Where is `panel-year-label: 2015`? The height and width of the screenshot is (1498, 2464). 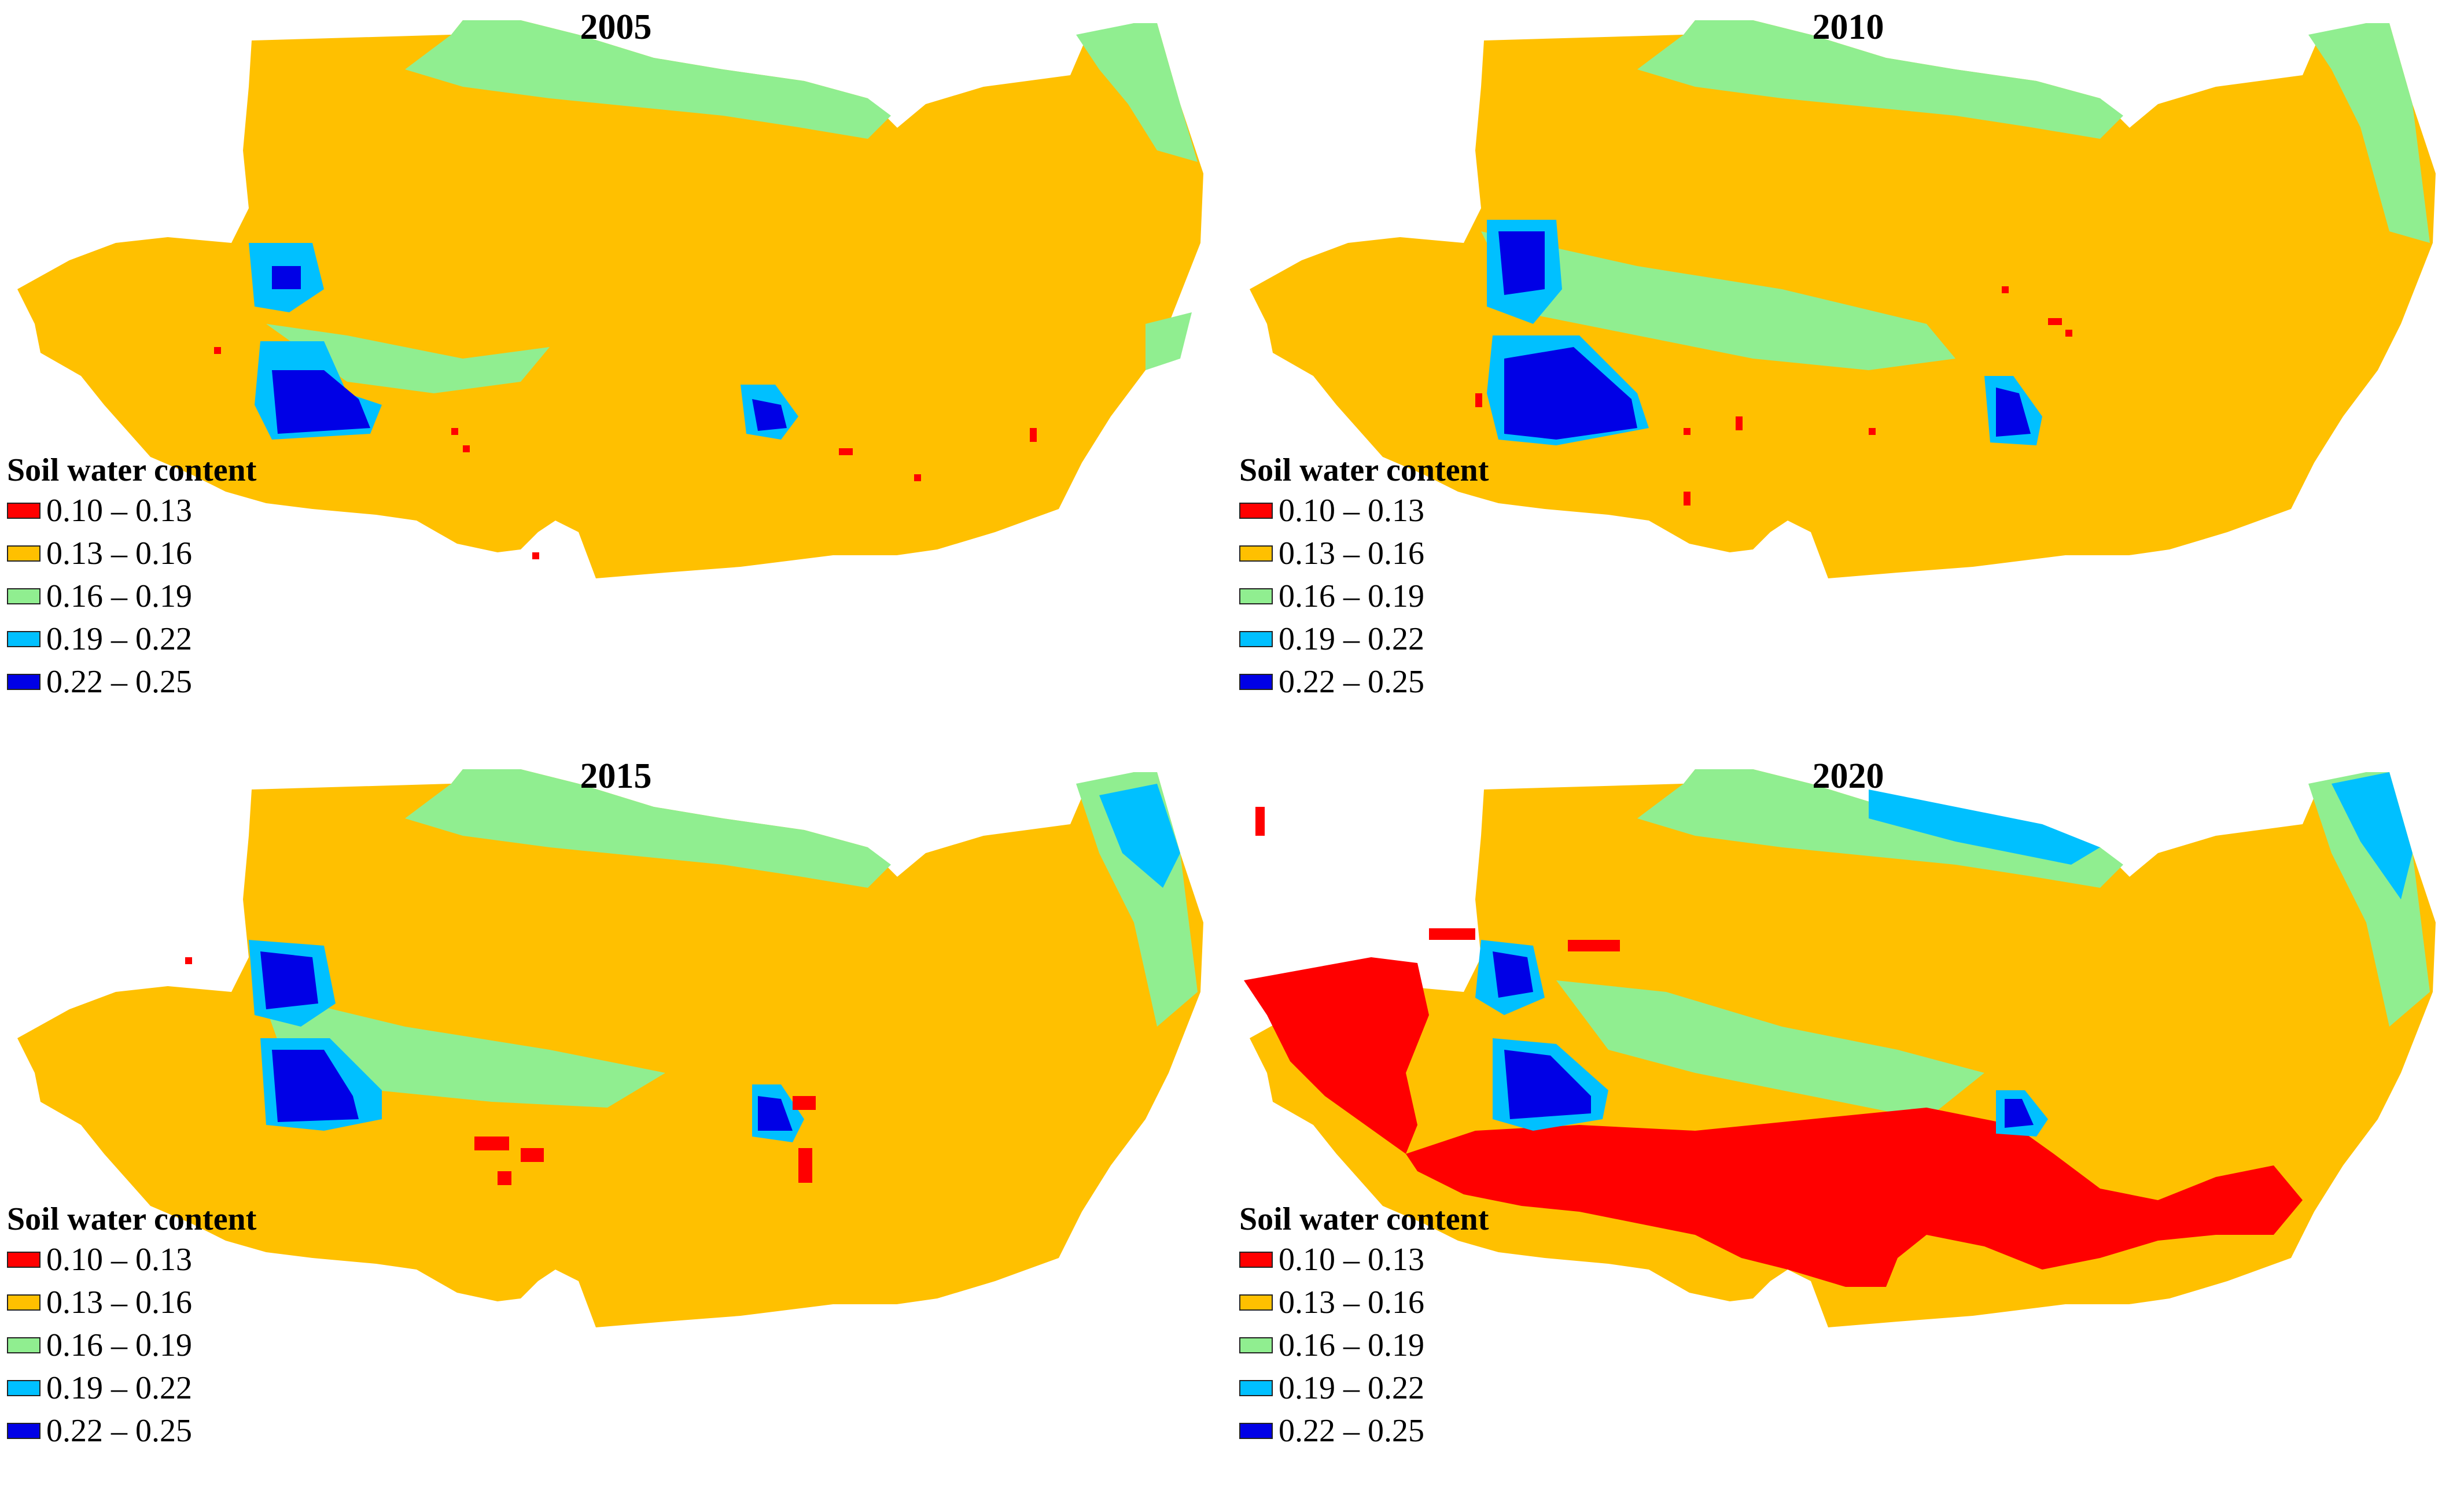
panel-year-label: 2015 is located at coordinates (616, 776).